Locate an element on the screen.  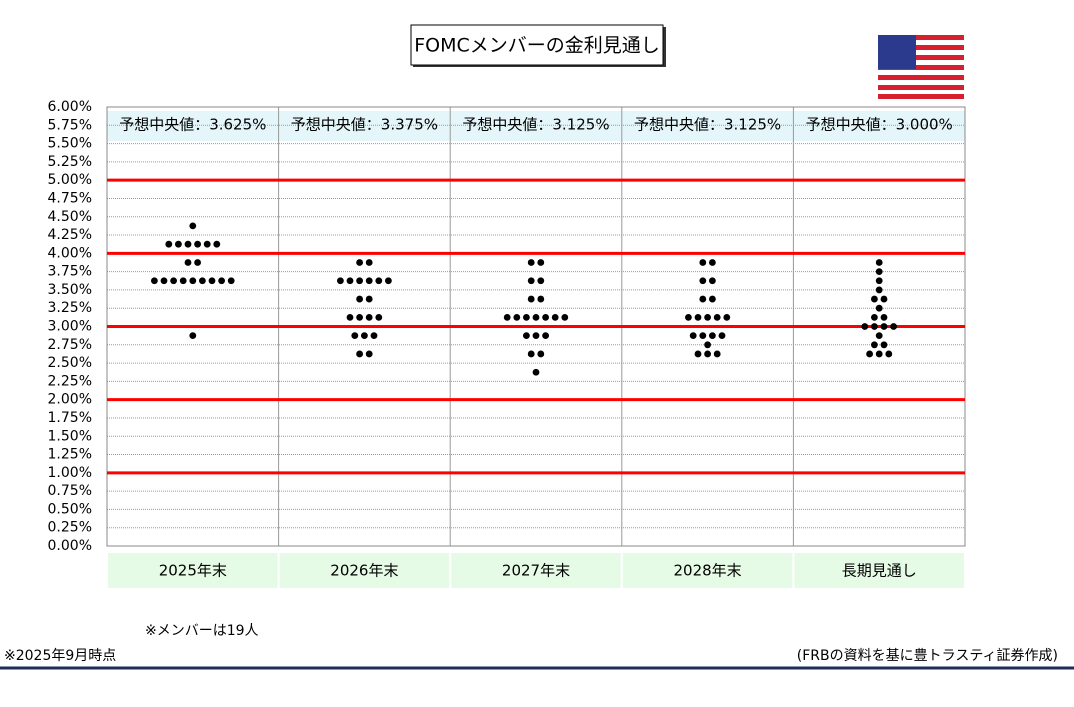
y-tick-label: 5.00% is located at coordinates (70, 180).